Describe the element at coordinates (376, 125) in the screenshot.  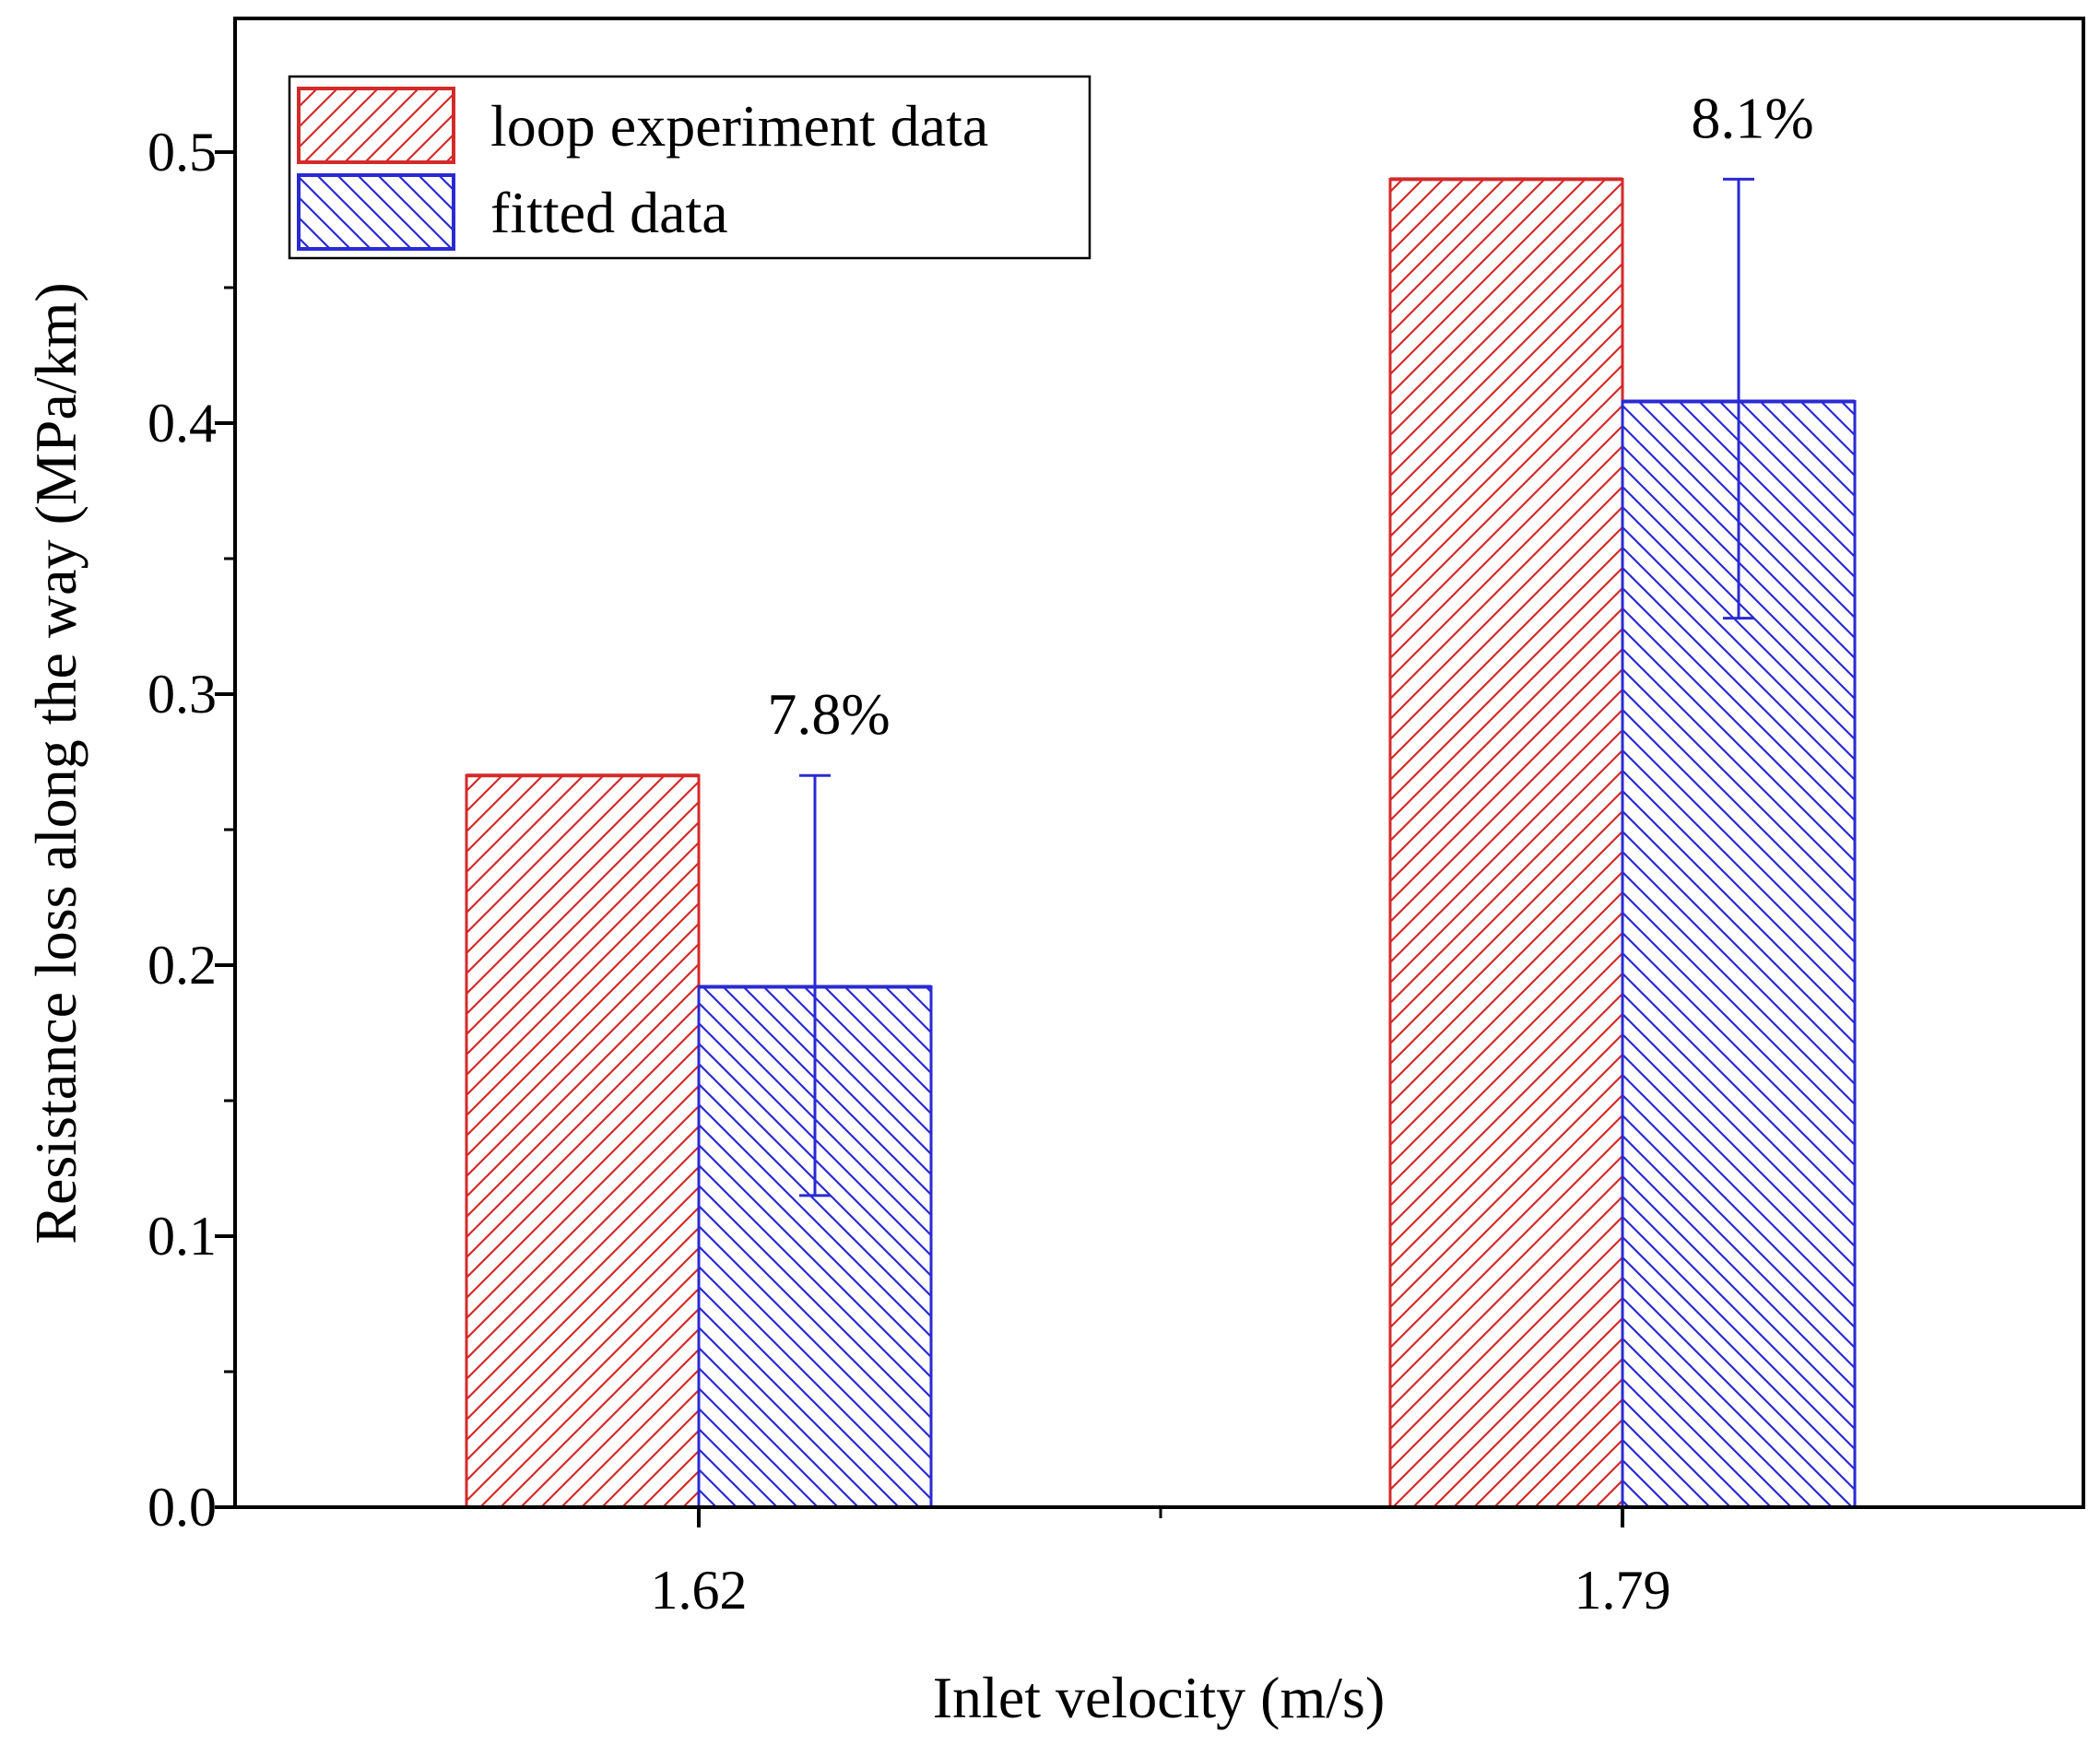
I see `legend-swatch-loop-experiment-data` at that location.